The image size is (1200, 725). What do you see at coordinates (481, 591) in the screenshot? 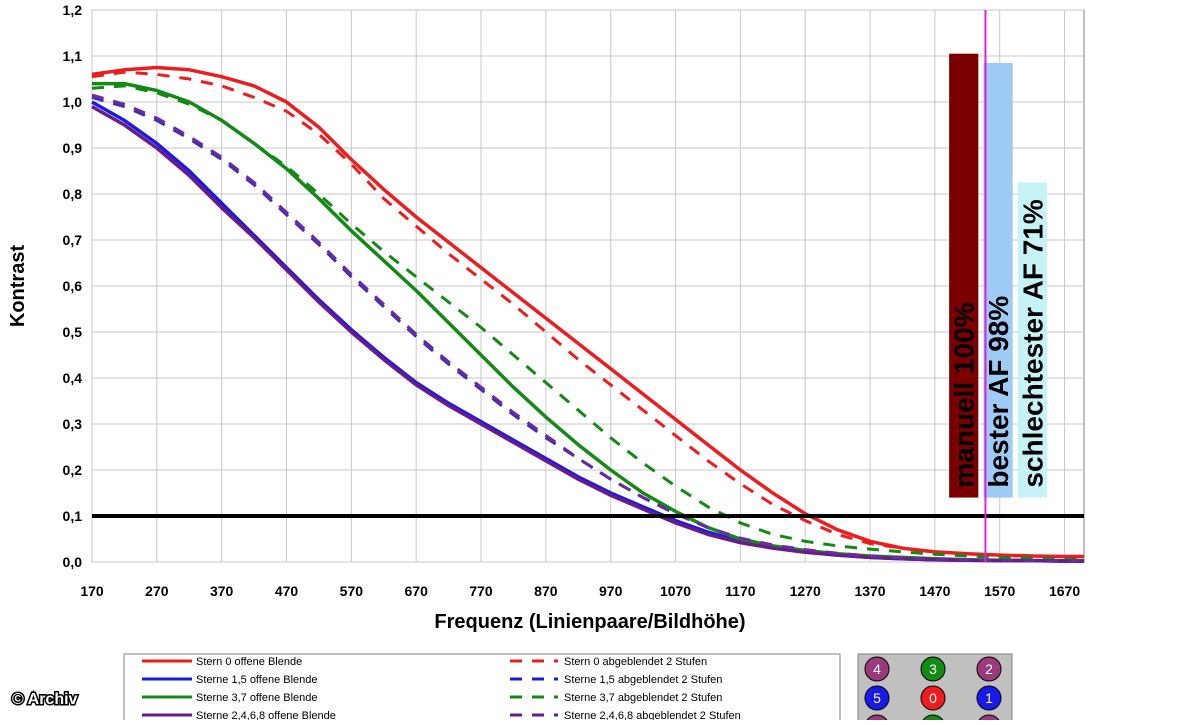
I see `x-tick-6: 770` at bounding box center [481, 591].